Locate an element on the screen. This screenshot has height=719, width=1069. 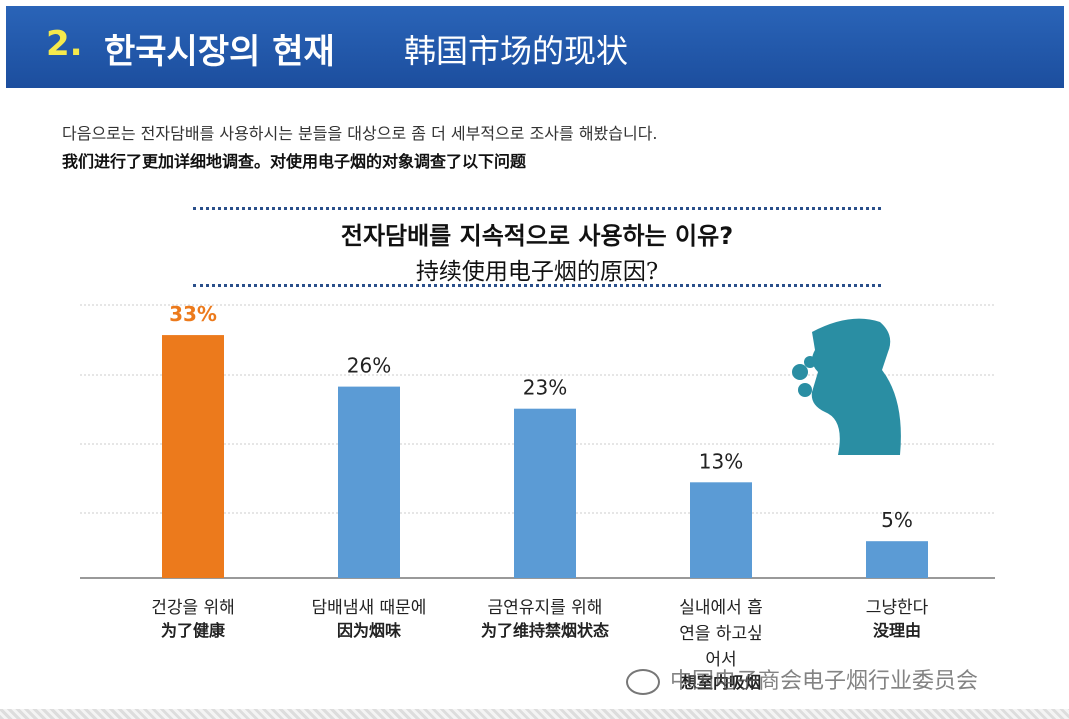
category-label: 담배냄새 때문에 因为烟味 is located at coordinates (369, 618).